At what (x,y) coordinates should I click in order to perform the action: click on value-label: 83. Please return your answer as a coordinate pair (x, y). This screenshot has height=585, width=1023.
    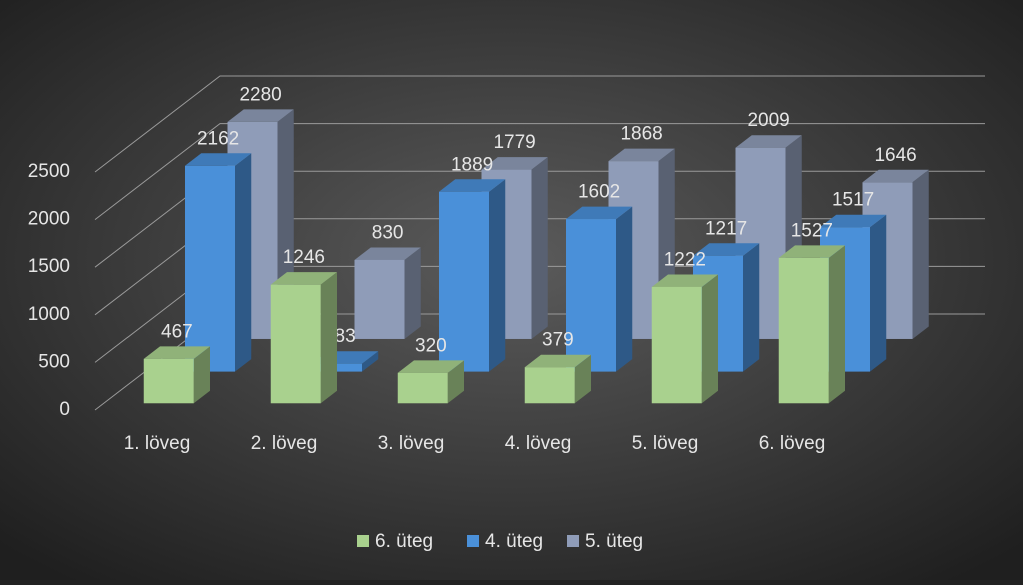
    Looking at the image, I should click on (345, 336).